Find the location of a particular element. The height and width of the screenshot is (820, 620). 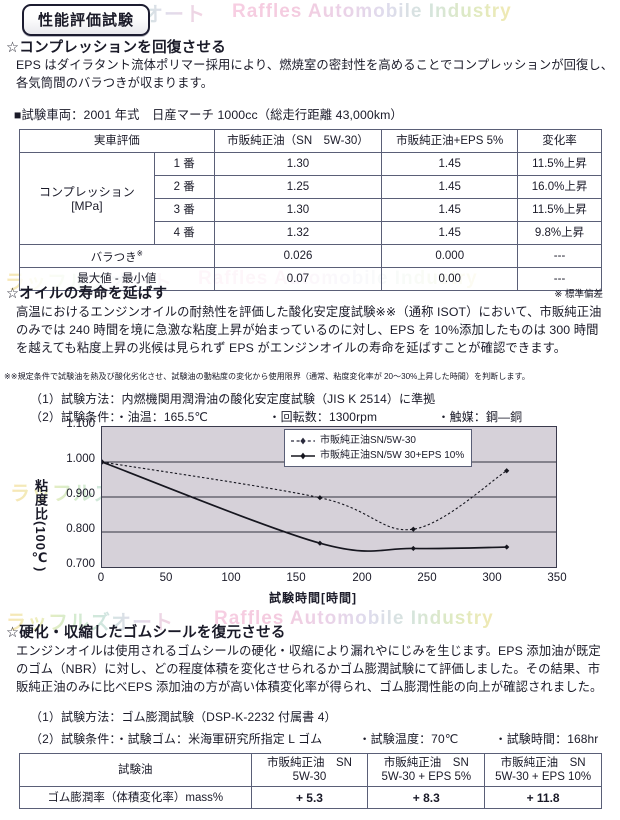

header-cell-oil-eps10: 市販純正油 SN 5W-30 + EPS 10% is located at coordinates (543, 770).